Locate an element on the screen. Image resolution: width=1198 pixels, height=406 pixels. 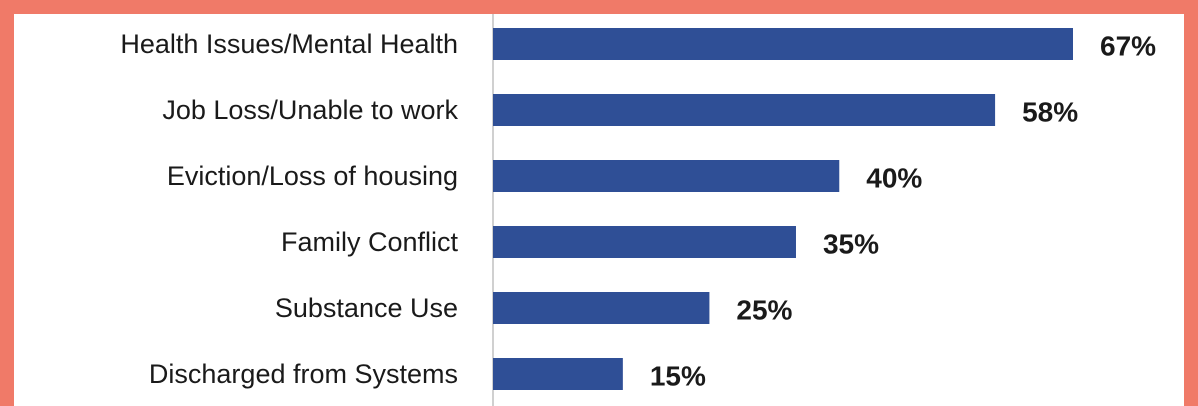
category-label: Eviction/Loss of housing is located at coordinates (312, 176).